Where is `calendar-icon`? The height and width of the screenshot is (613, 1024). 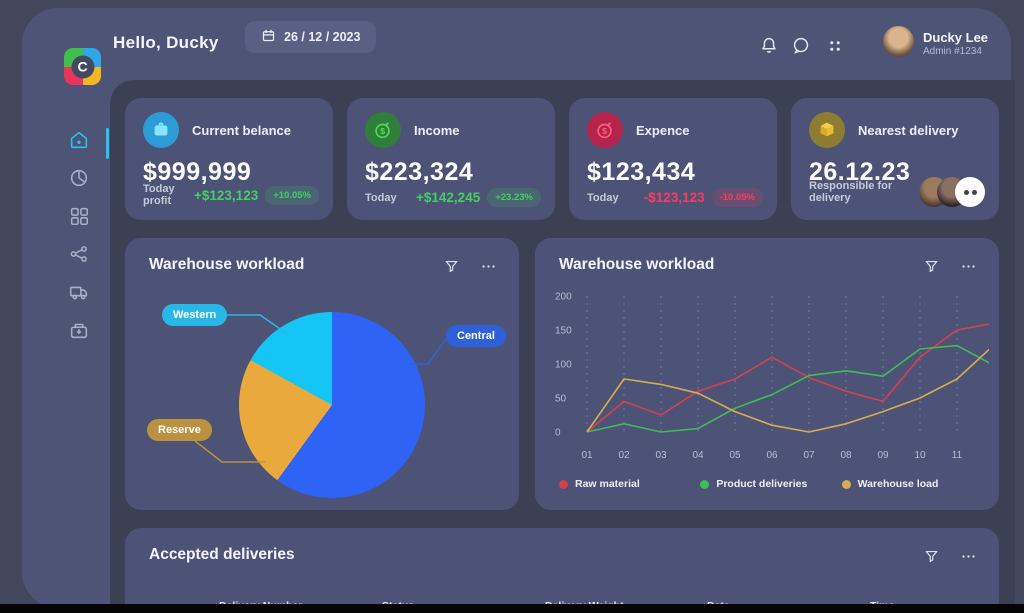 calendar-icon is located at coordinates (268, 37).